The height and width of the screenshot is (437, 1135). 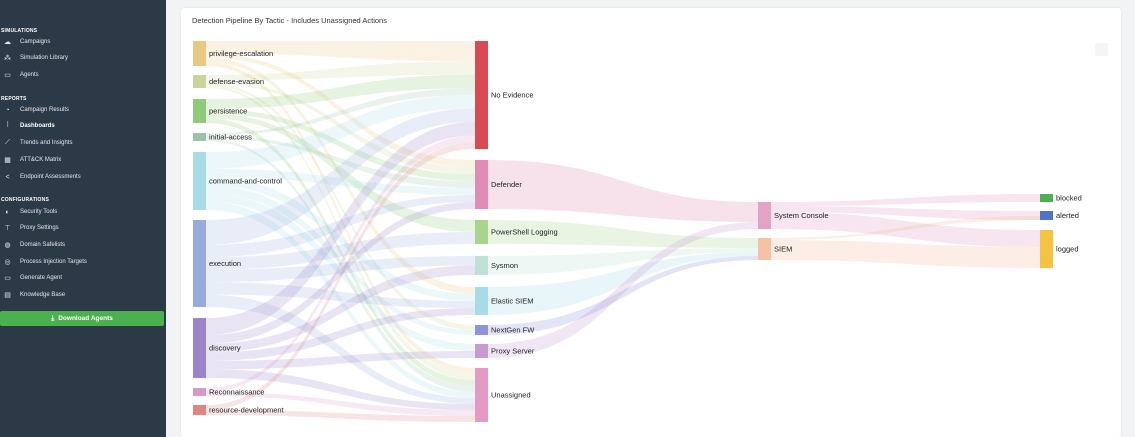 What do you see at coordinates (481, 301) in the screenshot?
I see `sankey-node-elastic-siem` at bounding box center [481, 301].